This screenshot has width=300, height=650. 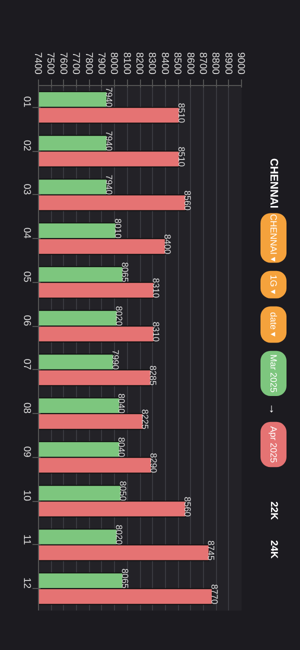 I want to click on x-tick-label: 8600, so click(x=190, y=63).